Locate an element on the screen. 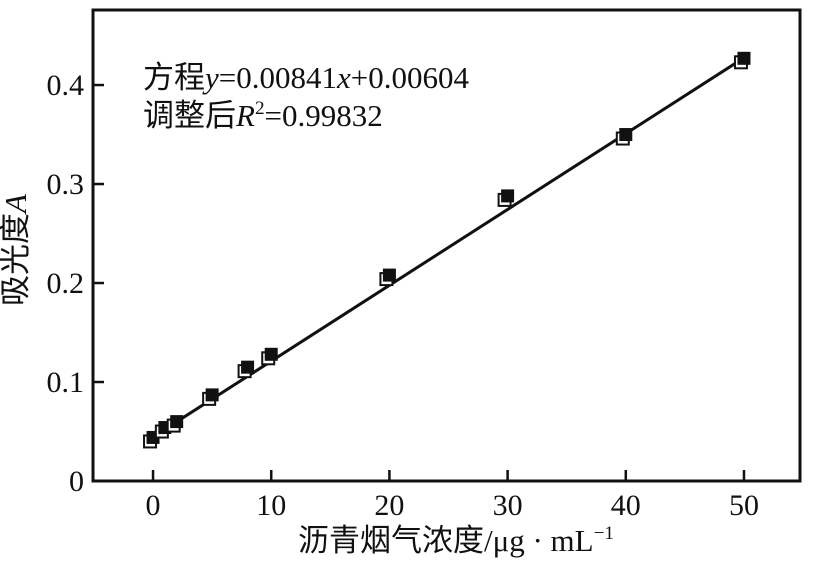 Image resolution: width=815 pixels, height=567 pixels. data-point-x8 is located at coordinates (246, 369).